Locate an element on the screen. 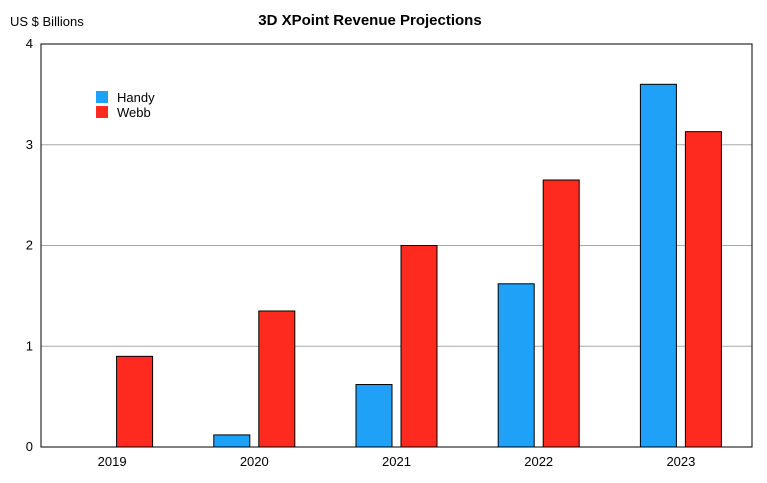  x-tick-label: 2021 is located at coordinates (396, 461).